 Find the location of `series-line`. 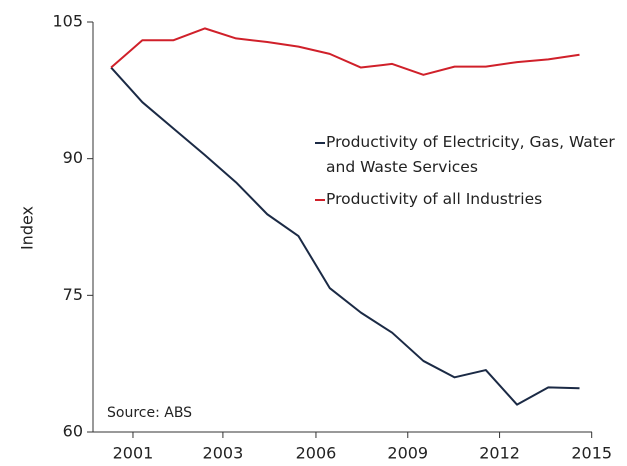

series-line is located at coordinates (345, 51).